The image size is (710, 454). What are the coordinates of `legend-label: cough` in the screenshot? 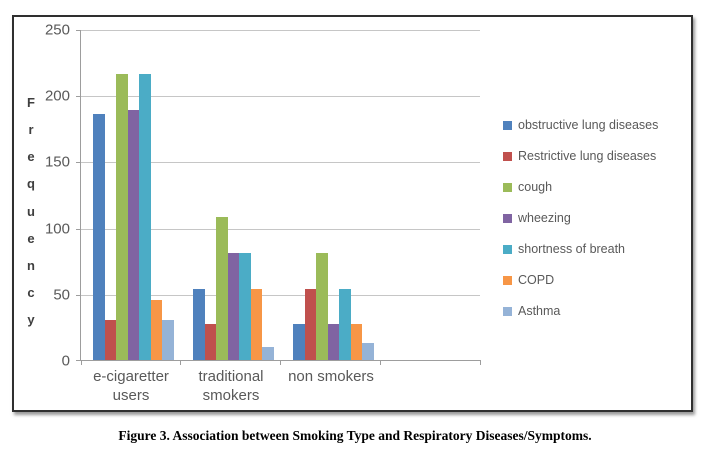 It's located at (535, 187).